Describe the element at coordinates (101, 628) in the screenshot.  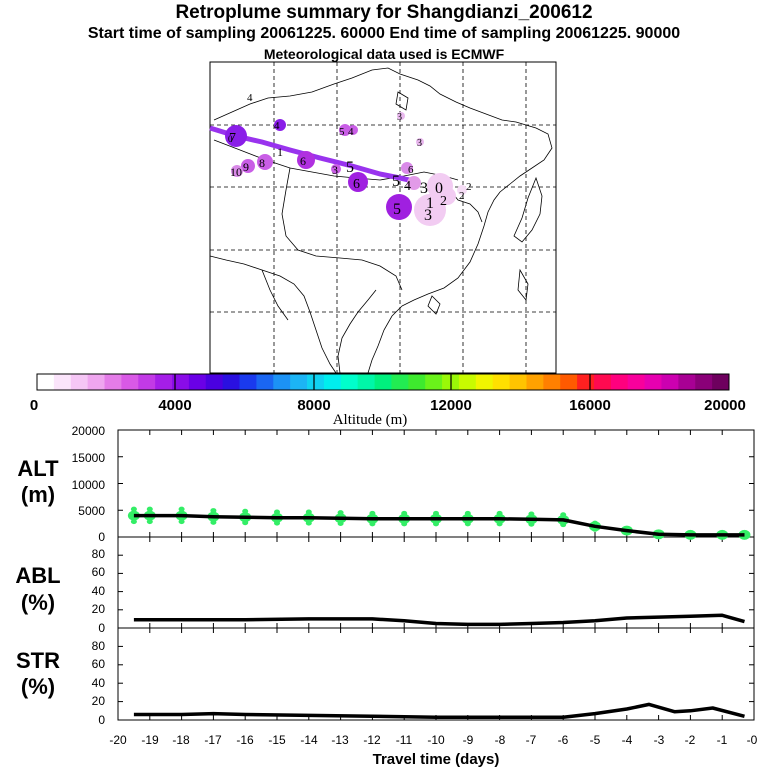
I see `abl-ytick-label: 0` at that location.